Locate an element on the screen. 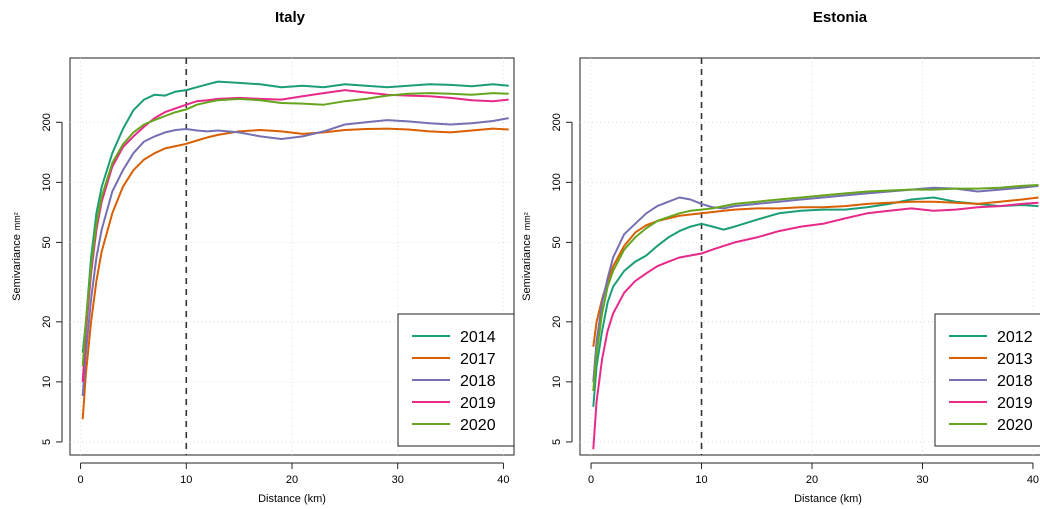  legend: 2014 2017 2018 2019 2020 is located at coordinates (456, 380).